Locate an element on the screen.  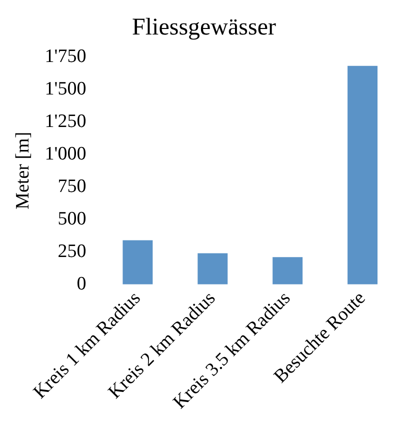
y-tick-label: 1'000 is located at coordinates (65, 153).